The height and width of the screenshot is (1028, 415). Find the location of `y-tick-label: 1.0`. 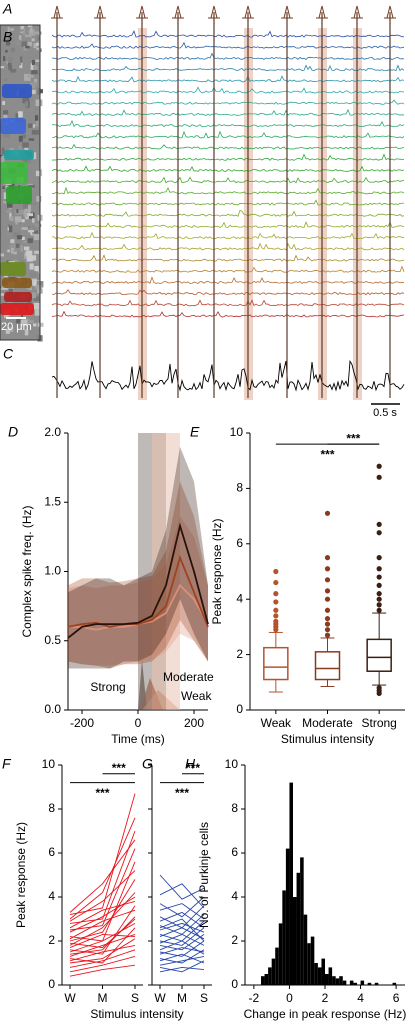

y-tick-label: 1.0 is located at coordinates (52, 571).